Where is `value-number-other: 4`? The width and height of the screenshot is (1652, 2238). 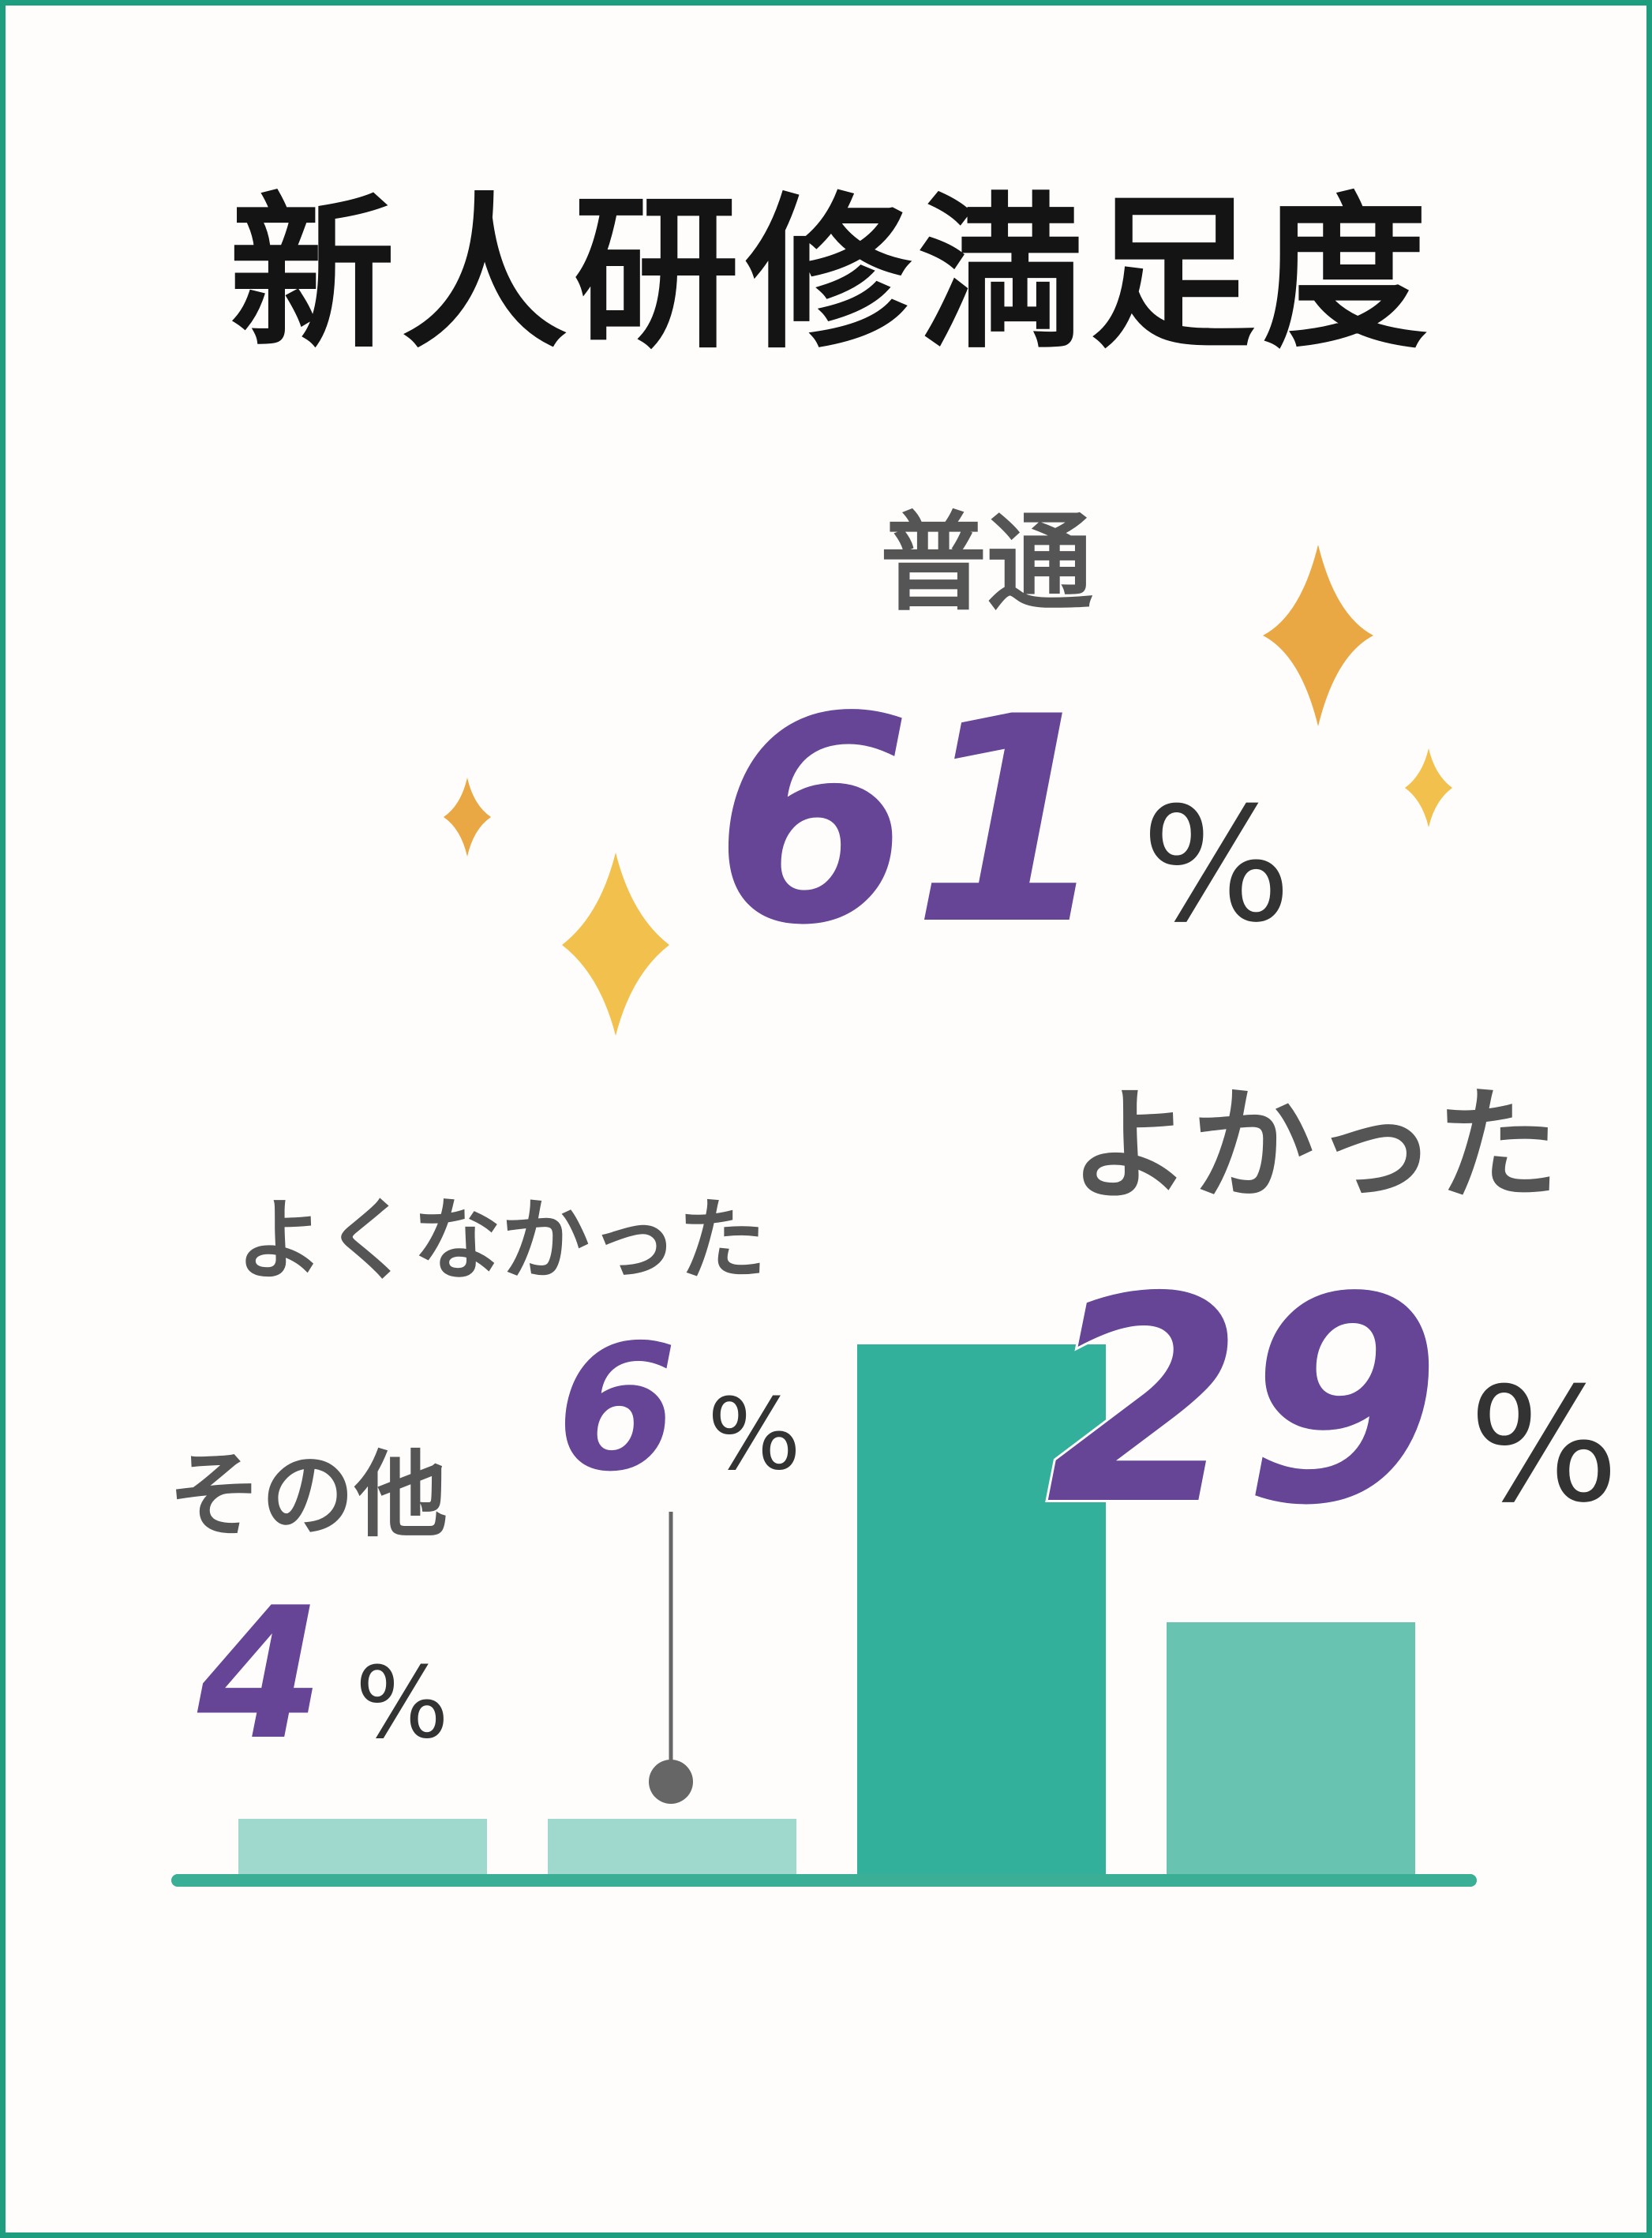
value-number-other: 4 is located at coordinates (260, 1675).